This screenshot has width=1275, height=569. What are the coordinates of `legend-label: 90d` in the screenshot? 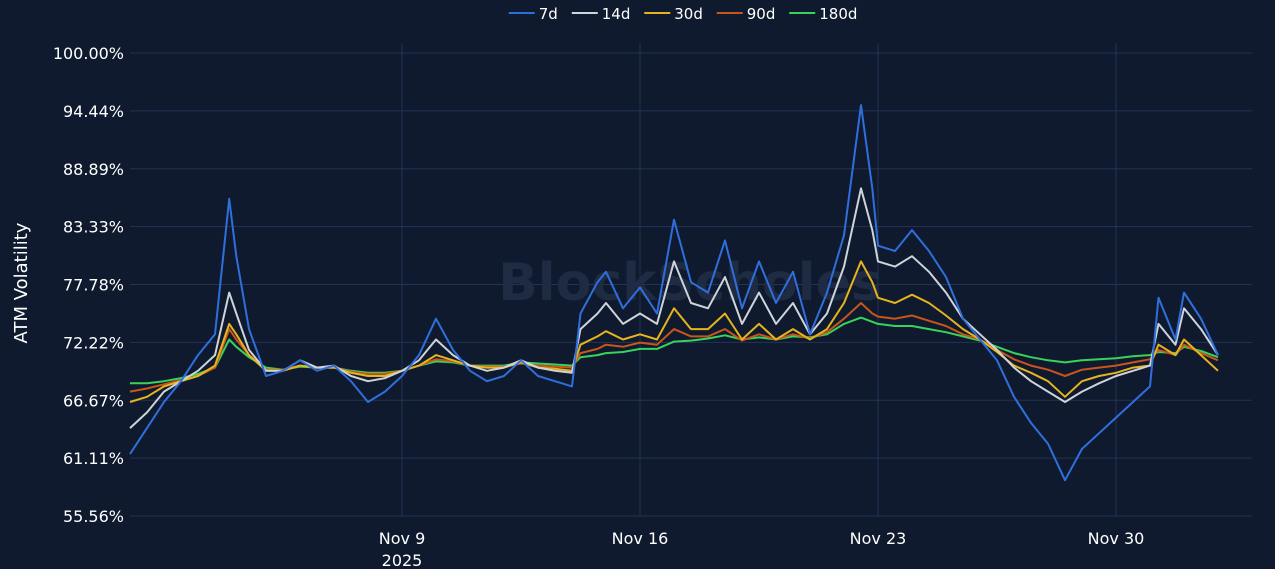 It's located at (761, 14).